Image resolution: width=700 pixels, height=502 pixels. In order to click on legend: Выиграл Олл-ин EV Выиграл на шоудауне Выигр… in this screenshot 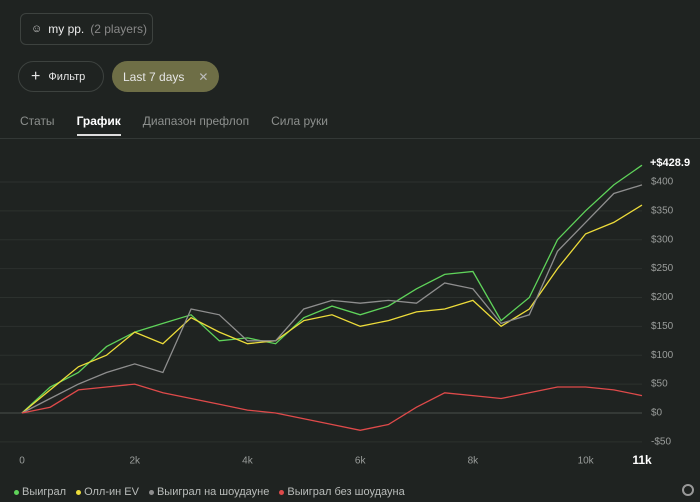, I will do `click(209, 492)`.